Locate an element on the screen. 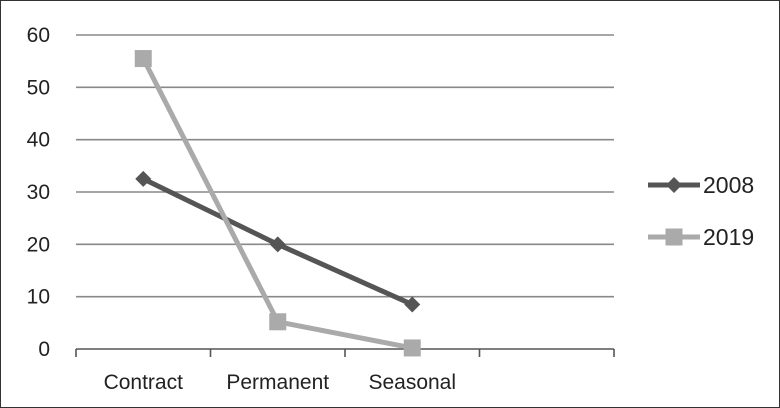 Image resolution: width=780 pixels, height=408 pixels. y-tick-label: 20 is located at coordinates (38, 244).